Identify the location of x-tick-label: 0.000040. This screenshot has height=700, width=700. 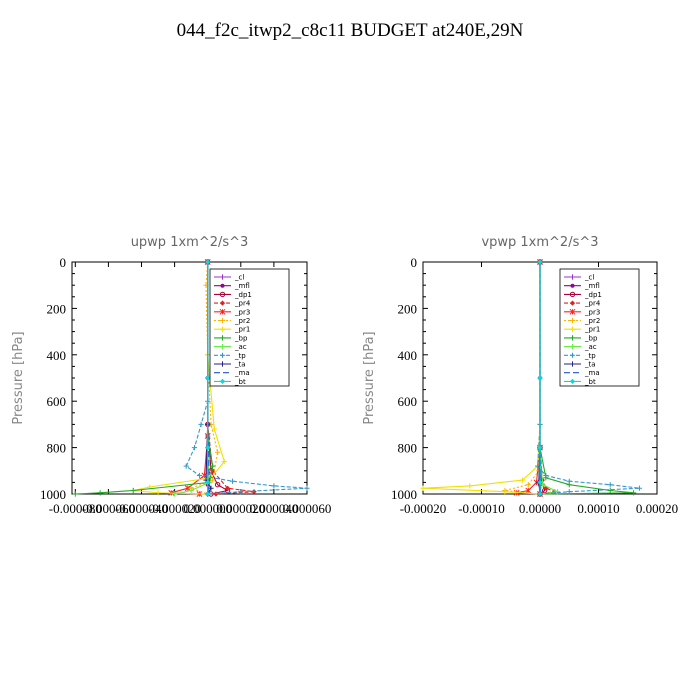
(274, 508).